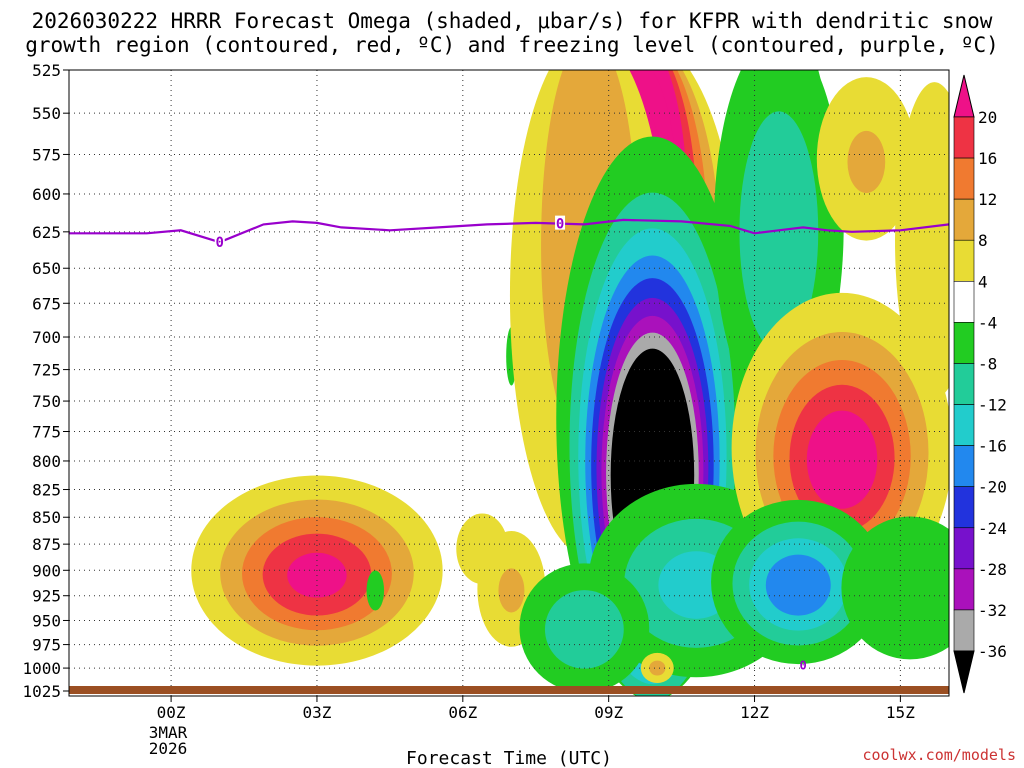 This screenshot has height=768, width=1024. What do you see at coordinates (46, 431) in the screenshot?
I see `ytick-label-775: 775` at bounding box center [46, 431].